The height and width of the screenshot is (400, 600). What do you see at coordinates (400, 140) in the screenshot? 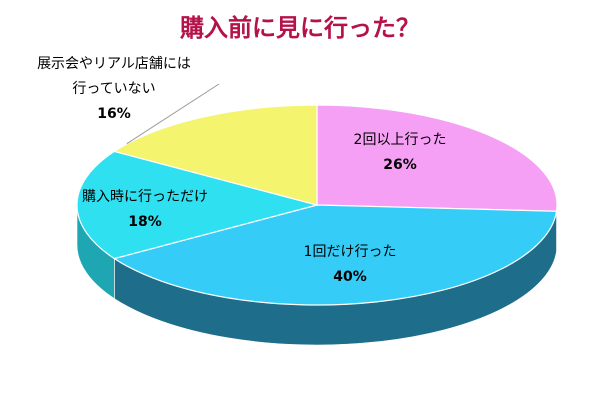
I see `slice-label-text: 2回以上行った` at bounding box center [400, 140].